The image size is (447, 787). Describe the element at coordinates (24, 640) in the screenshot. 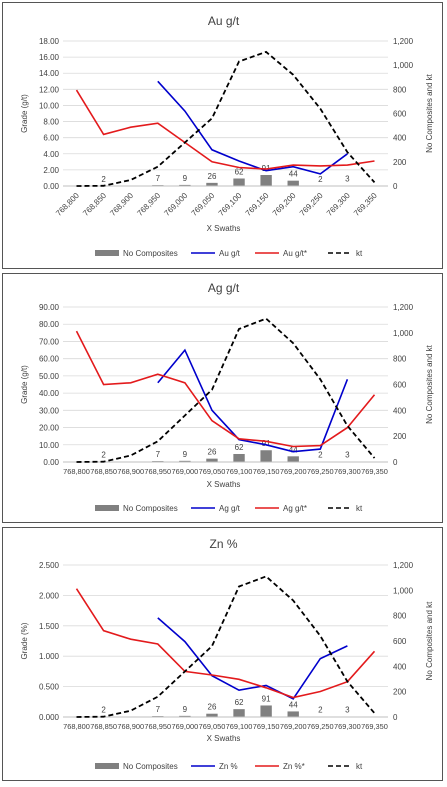

I see `y-axis-title: Grade (%)` at that location.